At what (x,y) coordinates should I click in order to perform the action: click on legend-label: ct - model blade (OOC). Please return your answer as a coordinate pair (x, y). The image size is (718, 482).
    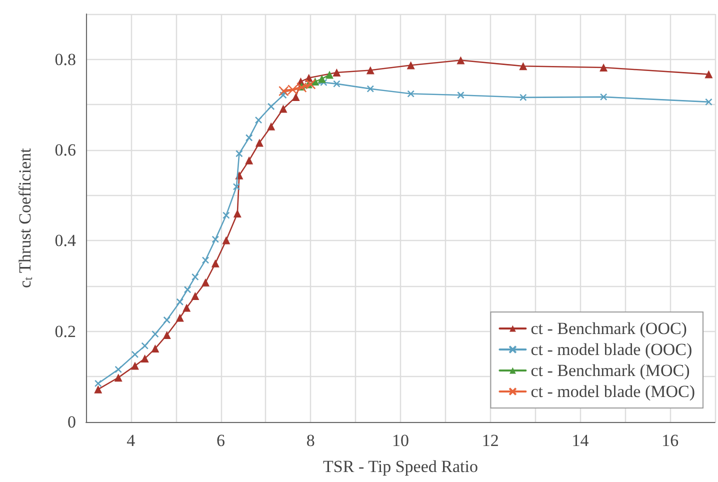
    Looking at the image, I should click on (611, 349).